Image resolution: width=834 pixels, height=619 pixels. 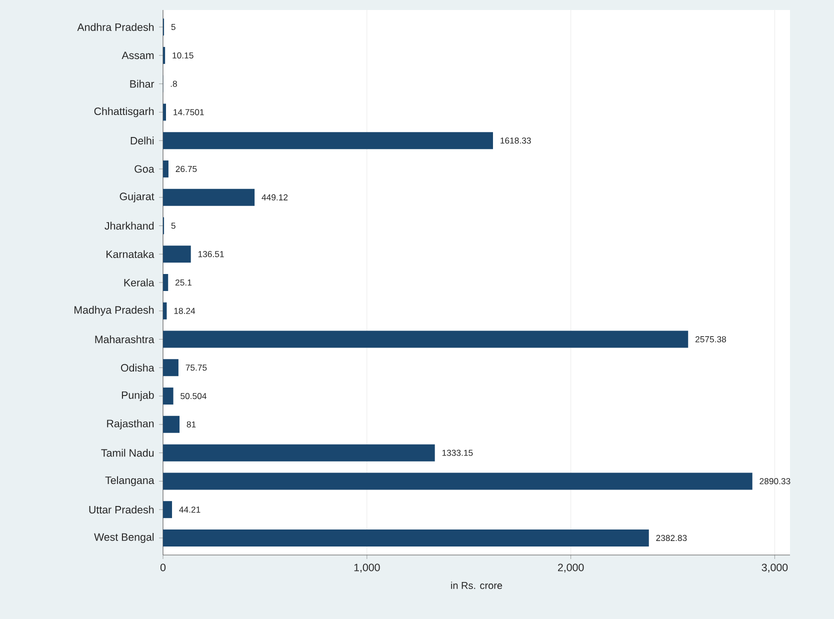 I want to click on data-label: .8, so click(x=173, y=83).